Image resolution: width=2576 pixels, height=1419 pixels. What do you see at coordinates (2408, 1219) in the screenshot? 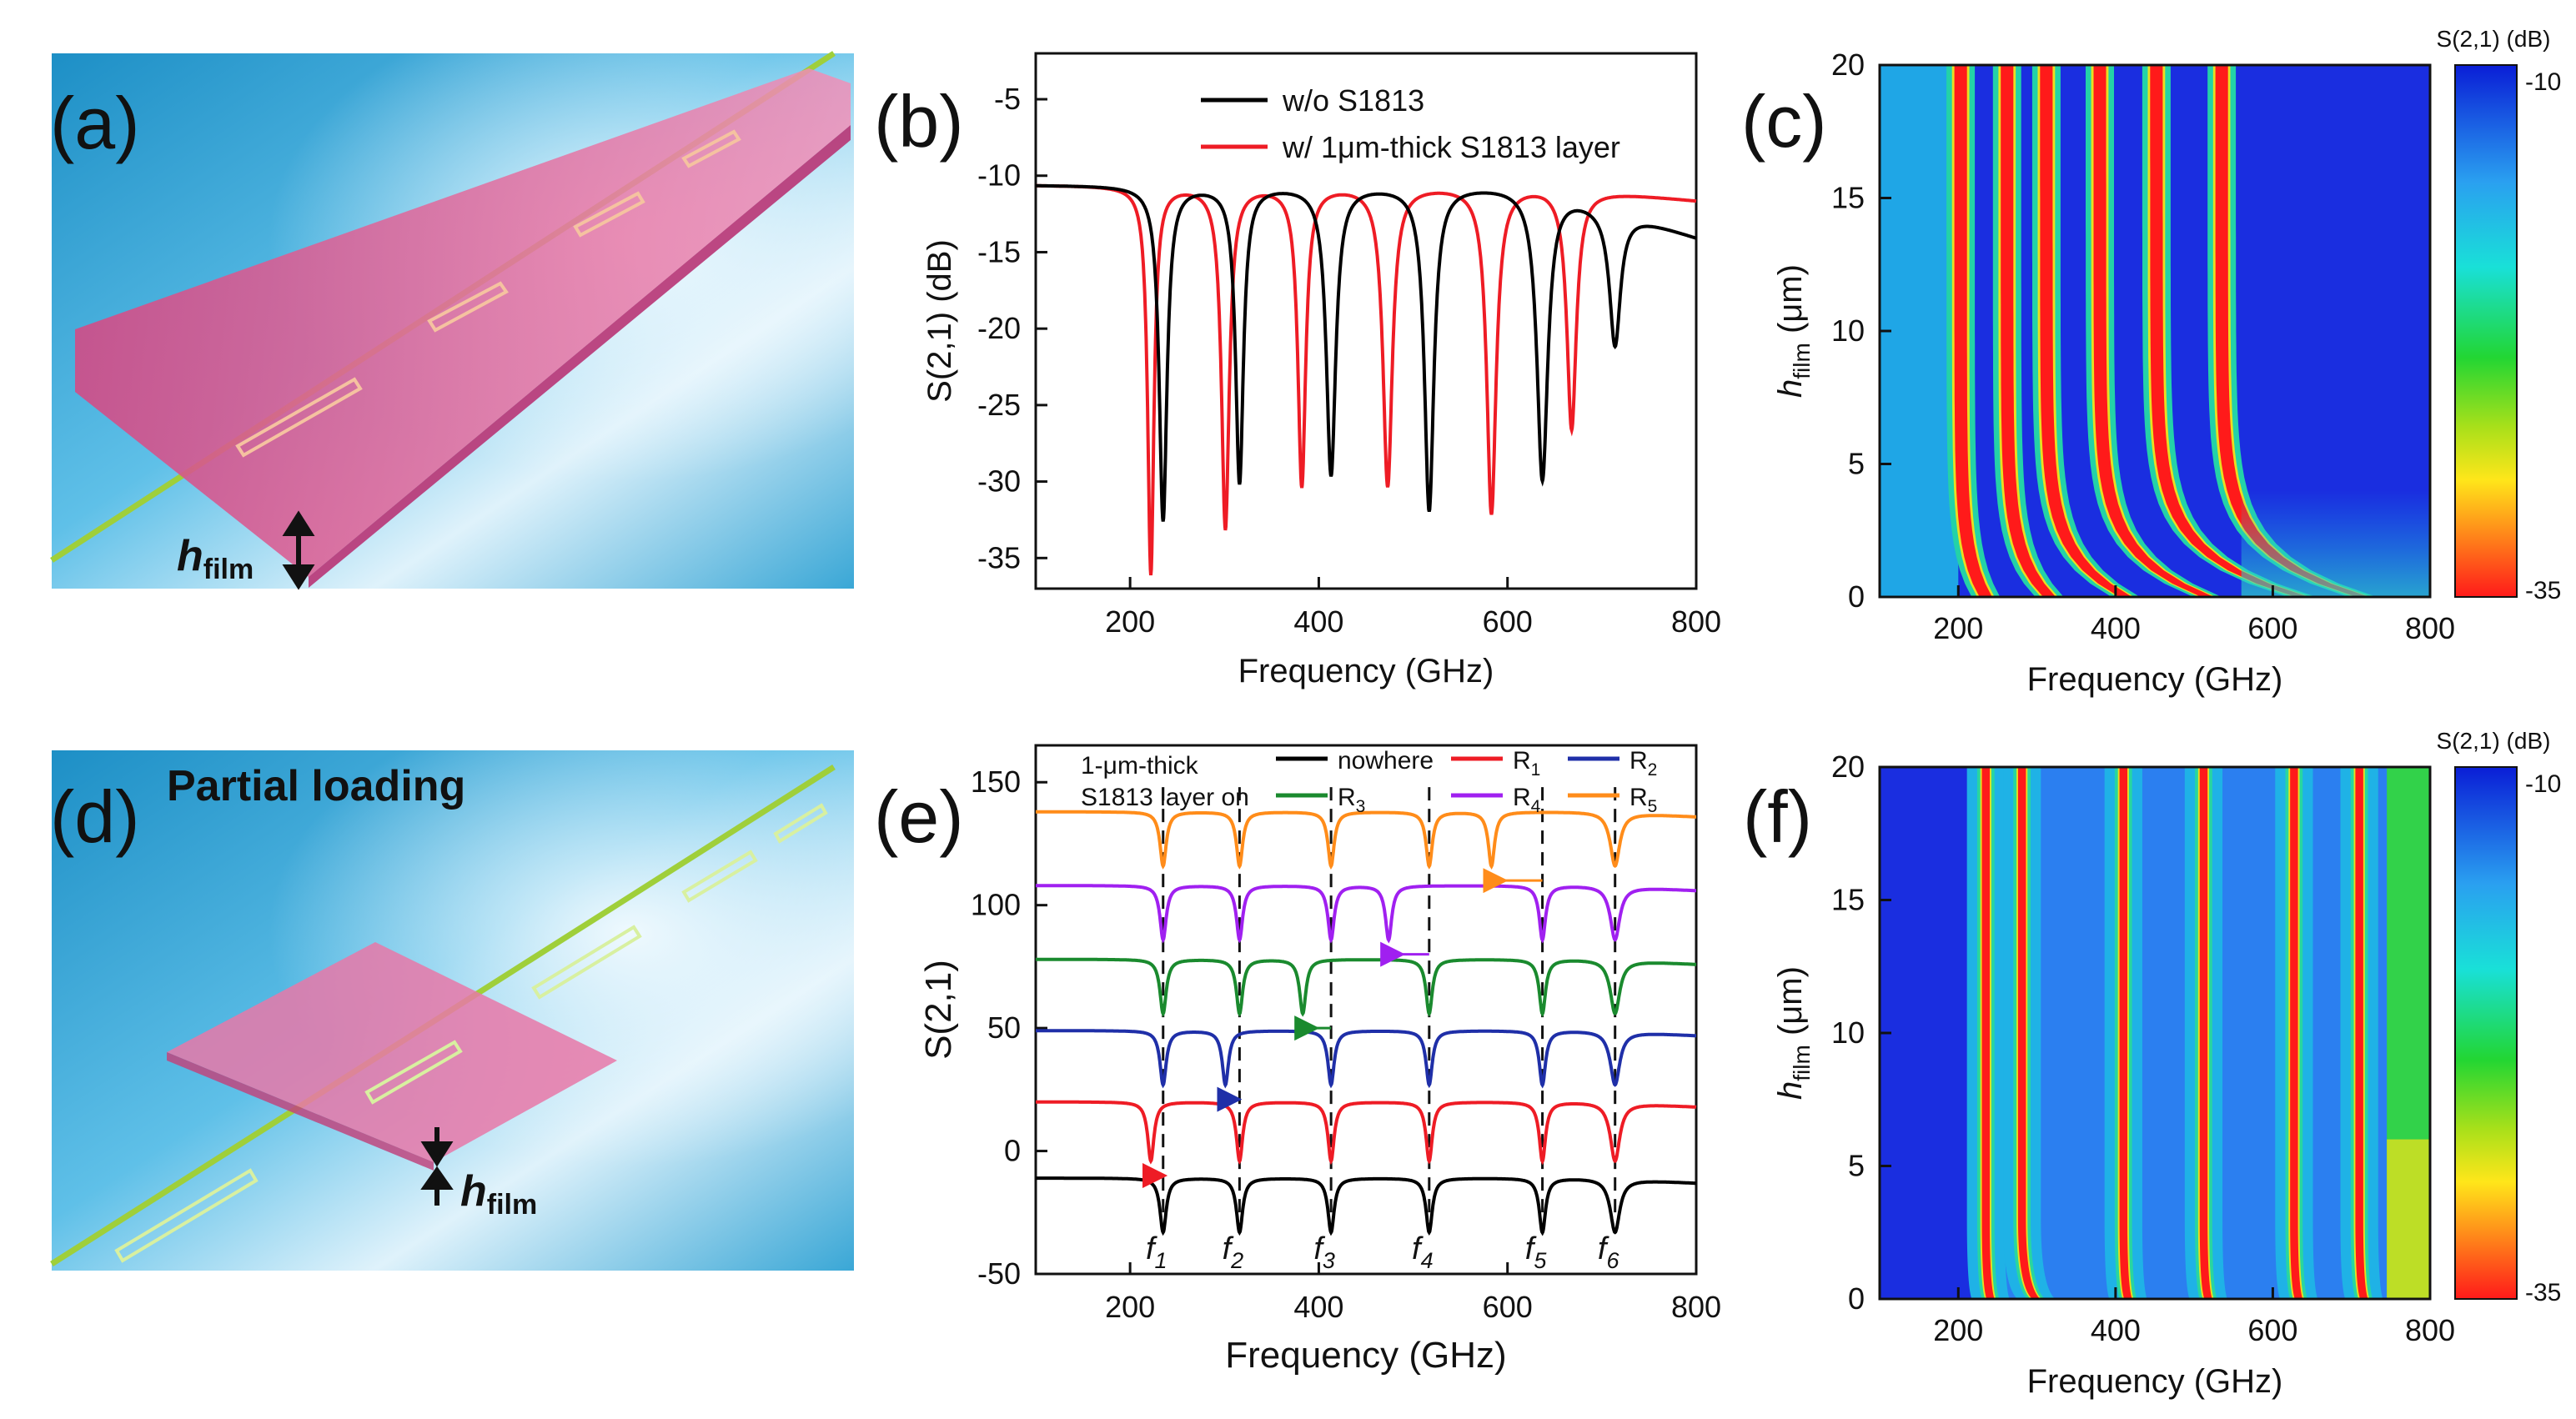
I see `chart-f-right-yellow` at bounding box center [2408, 1219].